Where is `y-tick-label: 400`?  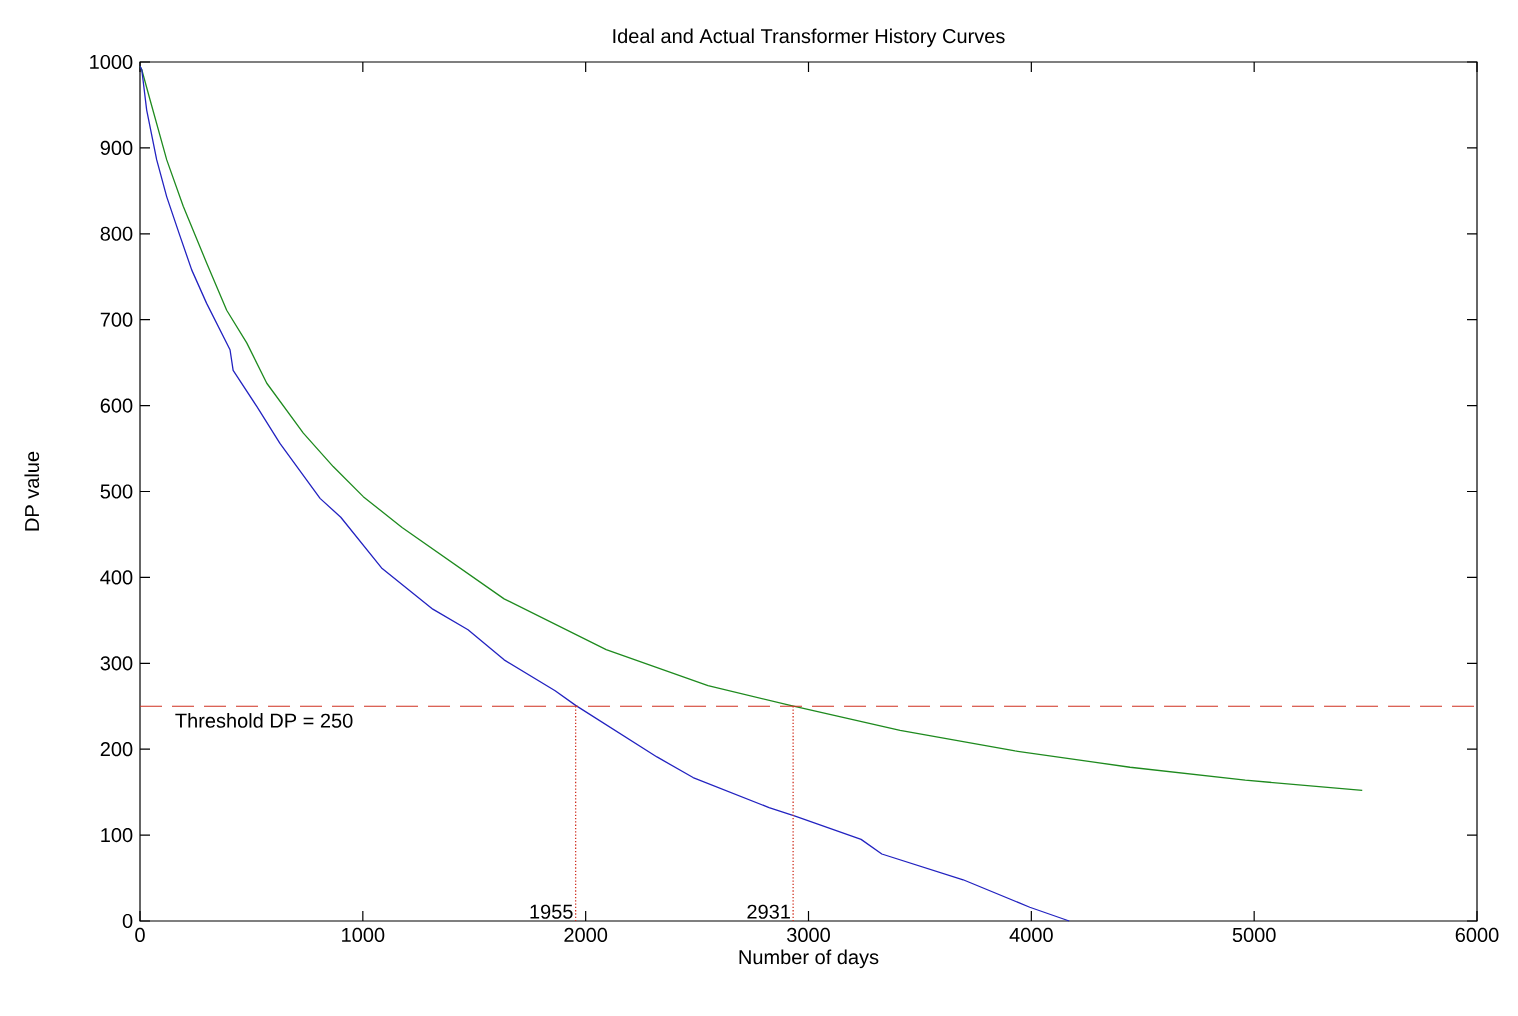
y-tick-label: 400 is located at coordinates (116, 577).